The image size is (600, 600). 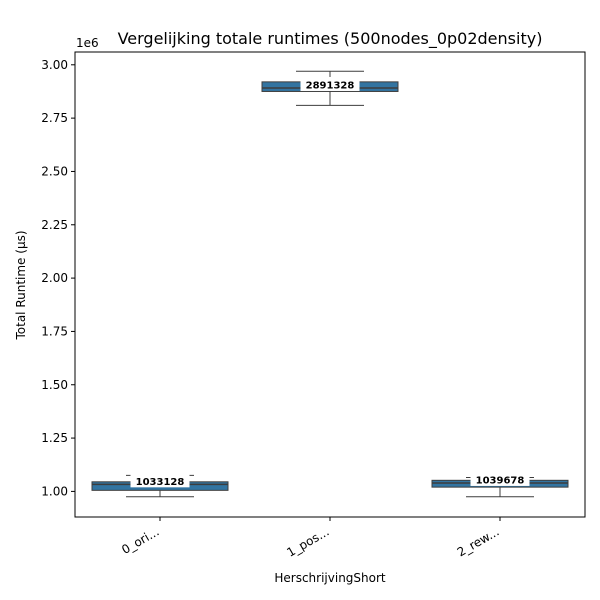 What do you see at coordinates (54, 385) in the screenshot?
I see `y-tick-label: 1.50` at bounding box center [54, 385].